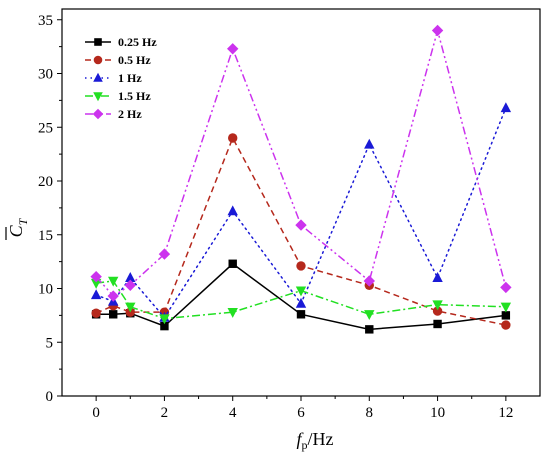 The width and height of the screenshot is (550, 465). I want to click on y-tick-label: 30, so click(45, 75).